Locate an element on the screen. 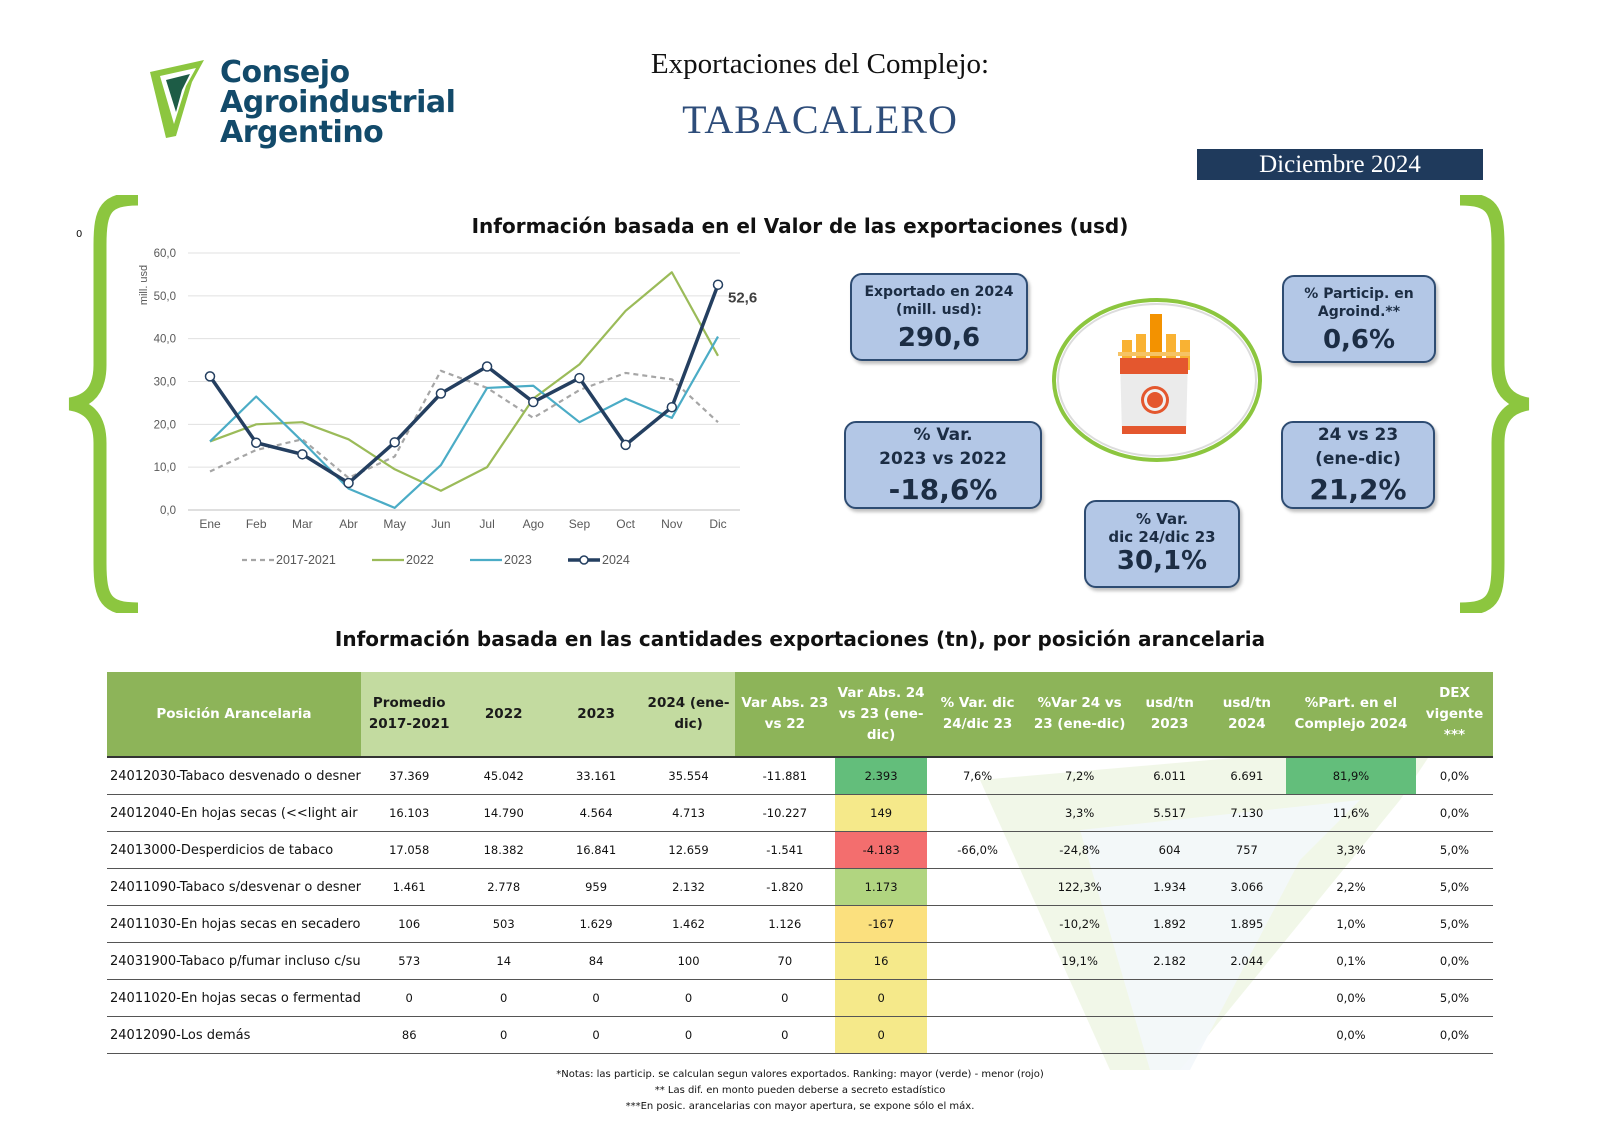  series-line-2022 is located at coordinates (464, 381).